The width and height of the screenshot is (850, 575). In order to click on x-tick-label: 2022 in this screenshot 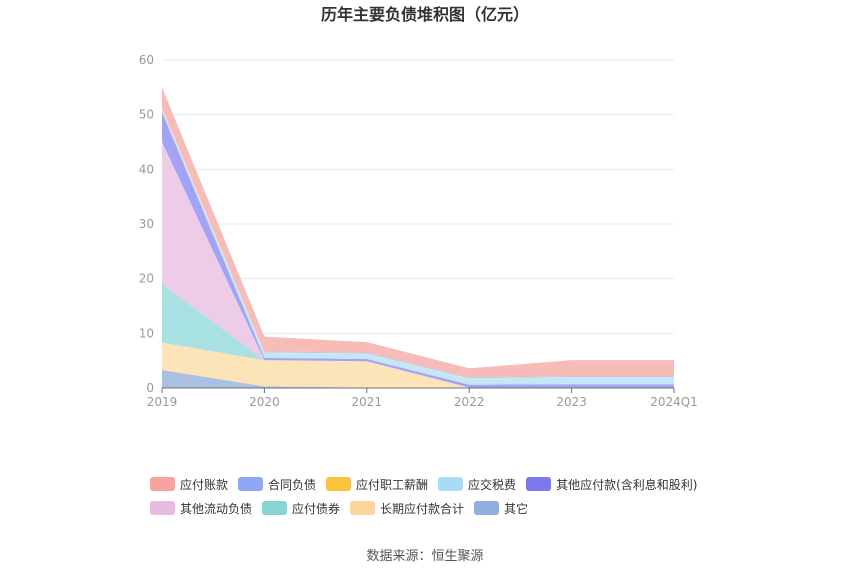, I will do `click(469, 402)`.